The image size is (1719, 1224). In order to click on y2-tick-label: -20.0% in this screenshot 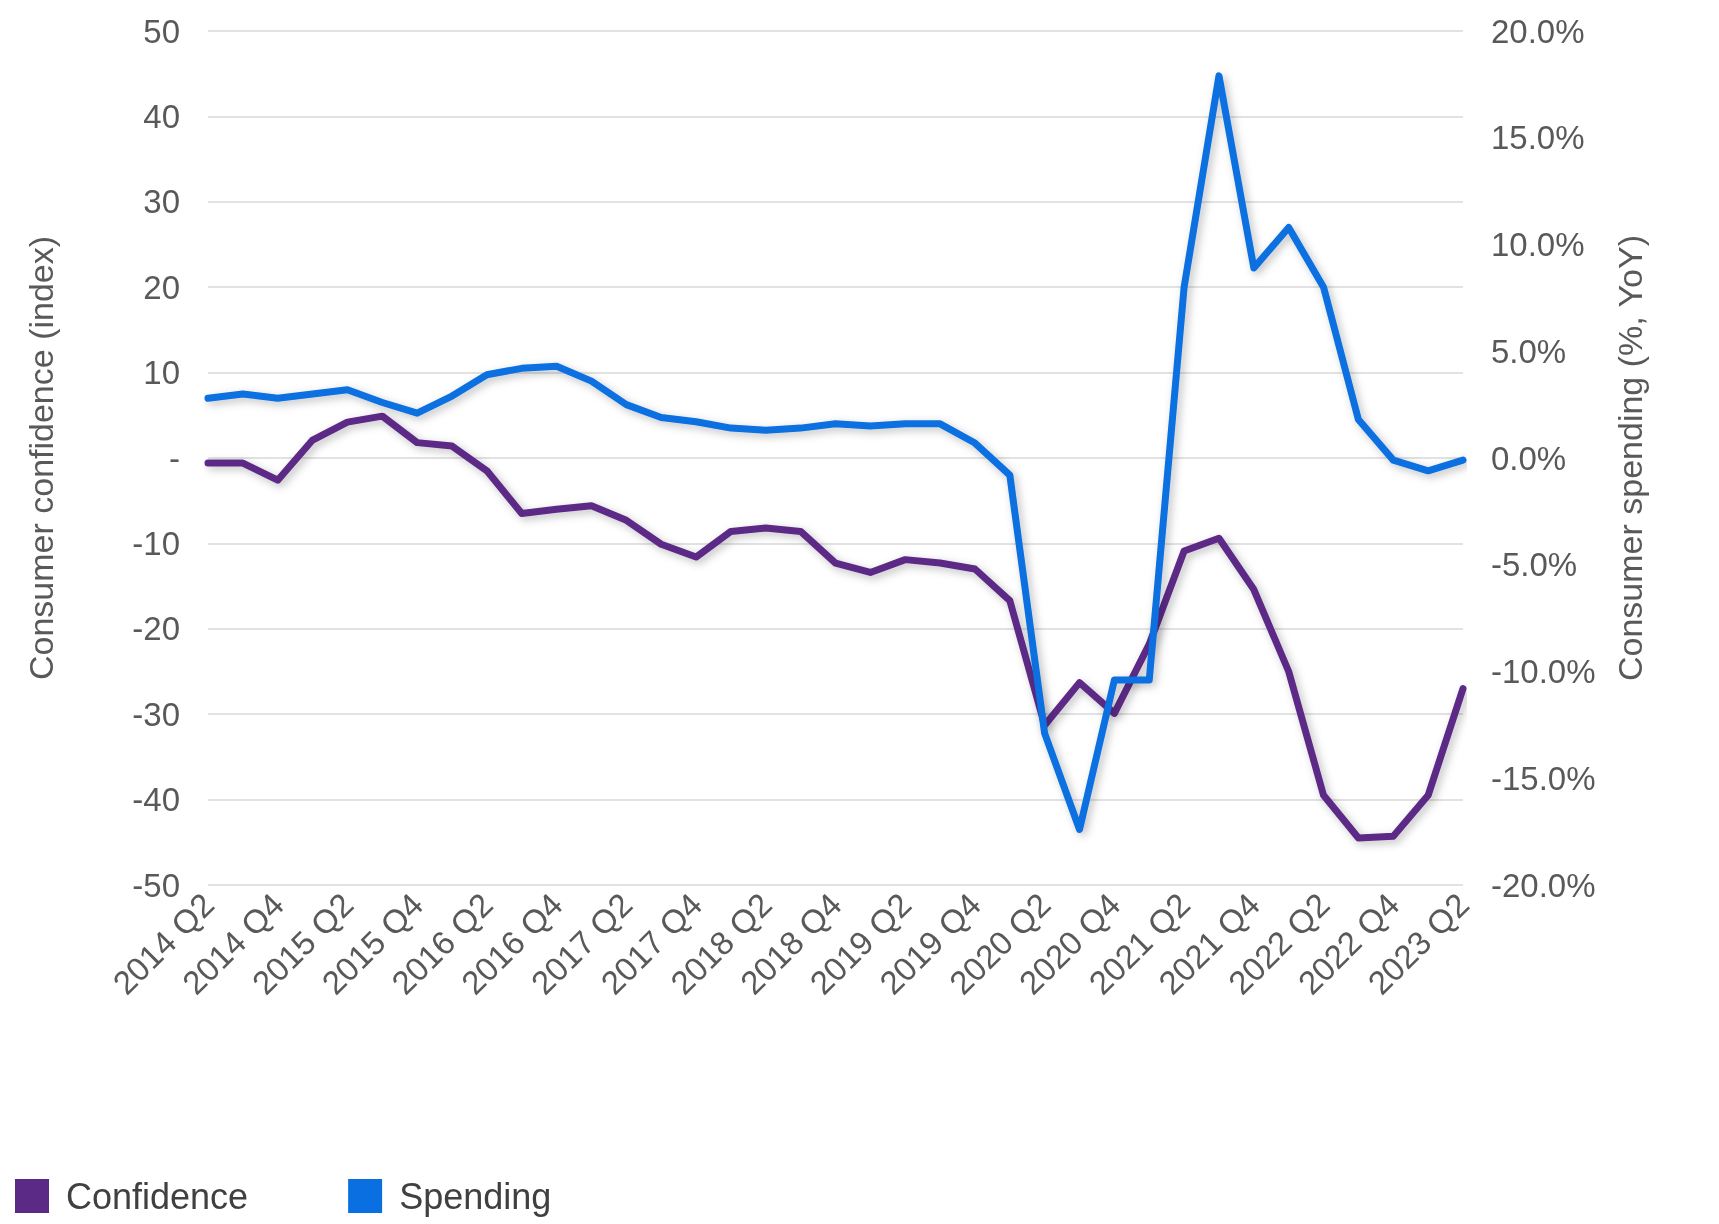, I will do `click(1543, 885)`.